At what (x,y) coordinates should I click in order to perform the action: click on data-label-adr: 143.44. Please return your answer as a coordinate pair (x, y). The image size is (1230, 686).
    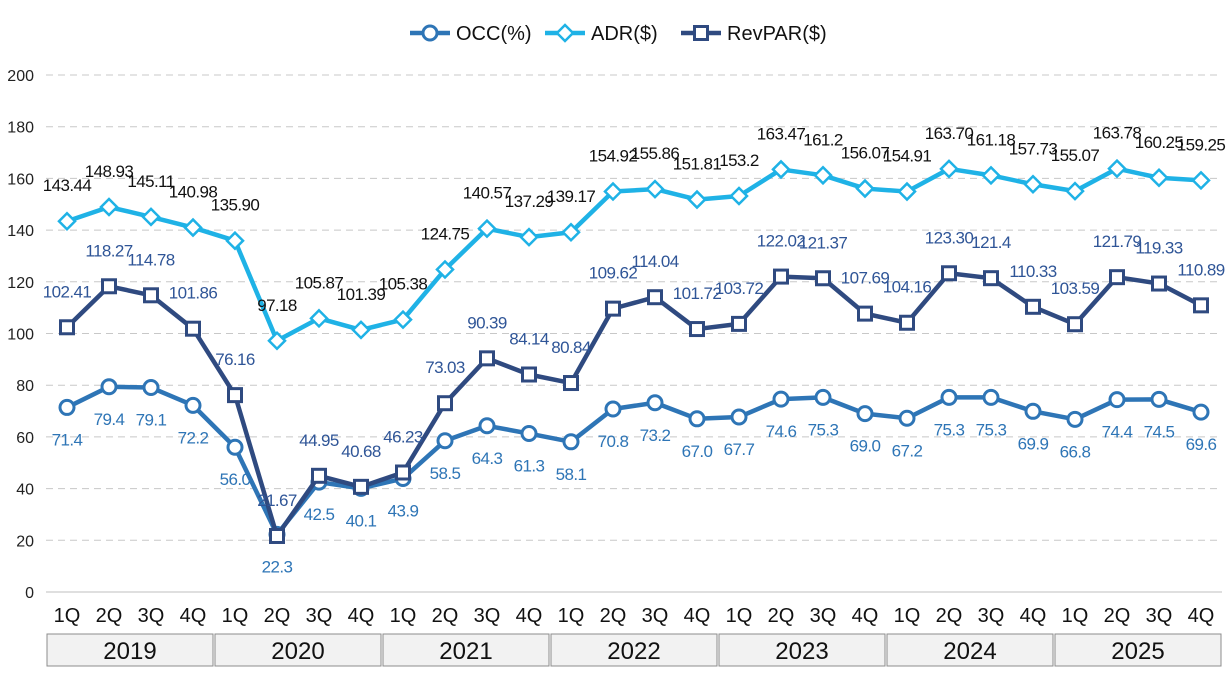
    Looking at the image, I should click on (67, 185).